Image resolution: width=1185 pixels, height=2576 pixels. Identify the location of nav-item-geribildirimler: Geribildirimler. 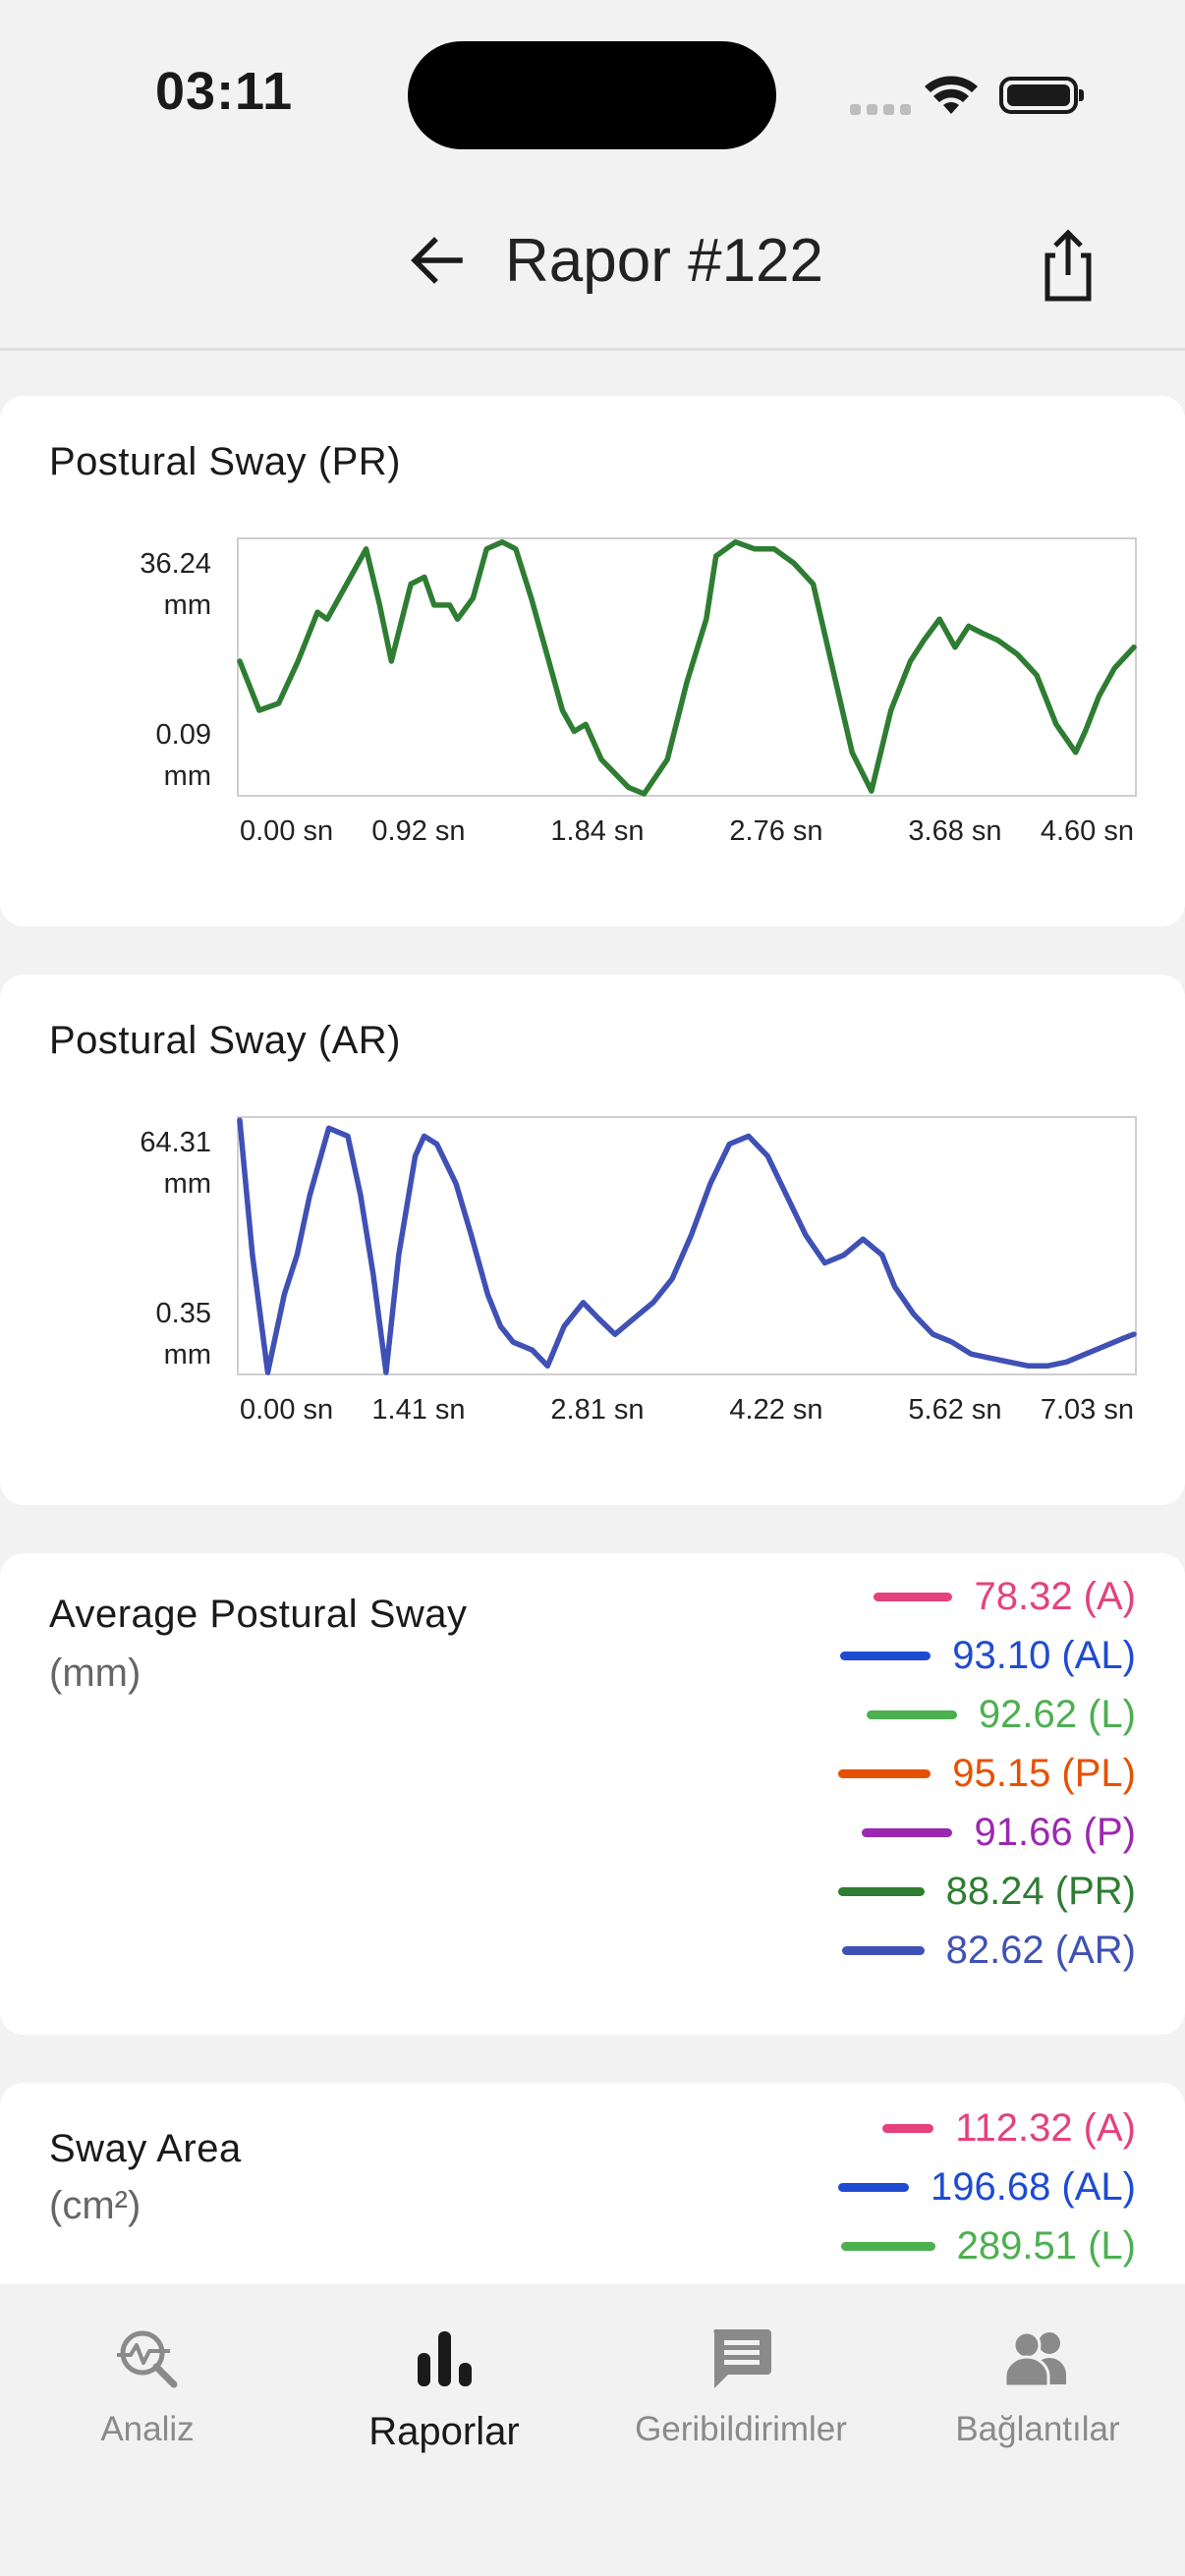
(741, 2386).